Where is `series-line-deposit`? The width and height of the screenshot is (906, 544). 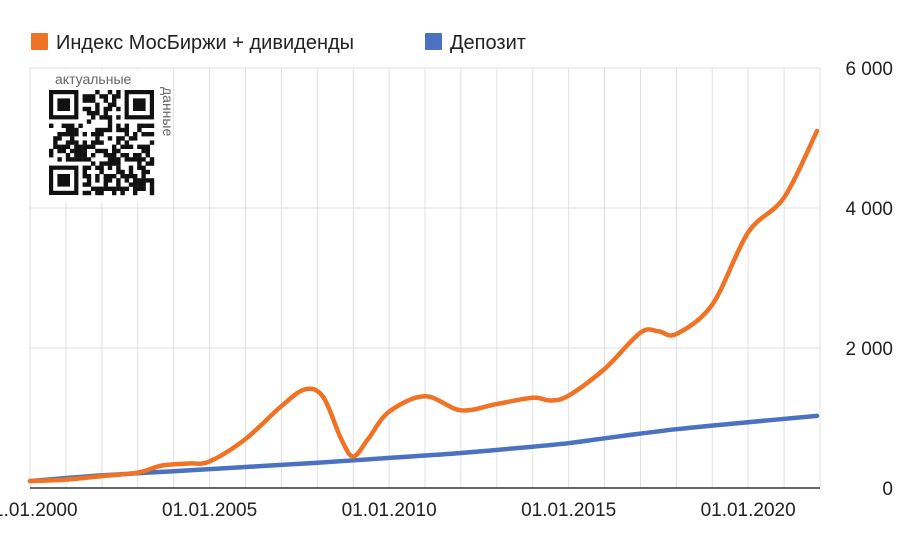
series-line-deposit is located at coordinates (423, 448).